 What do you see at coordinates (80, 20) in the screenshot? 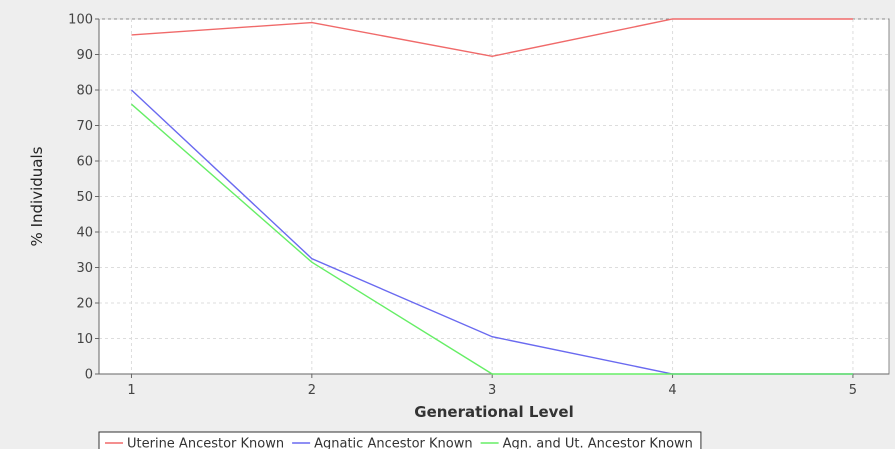
I see `y-tick-label: 100` at bounding box center [80, 20].